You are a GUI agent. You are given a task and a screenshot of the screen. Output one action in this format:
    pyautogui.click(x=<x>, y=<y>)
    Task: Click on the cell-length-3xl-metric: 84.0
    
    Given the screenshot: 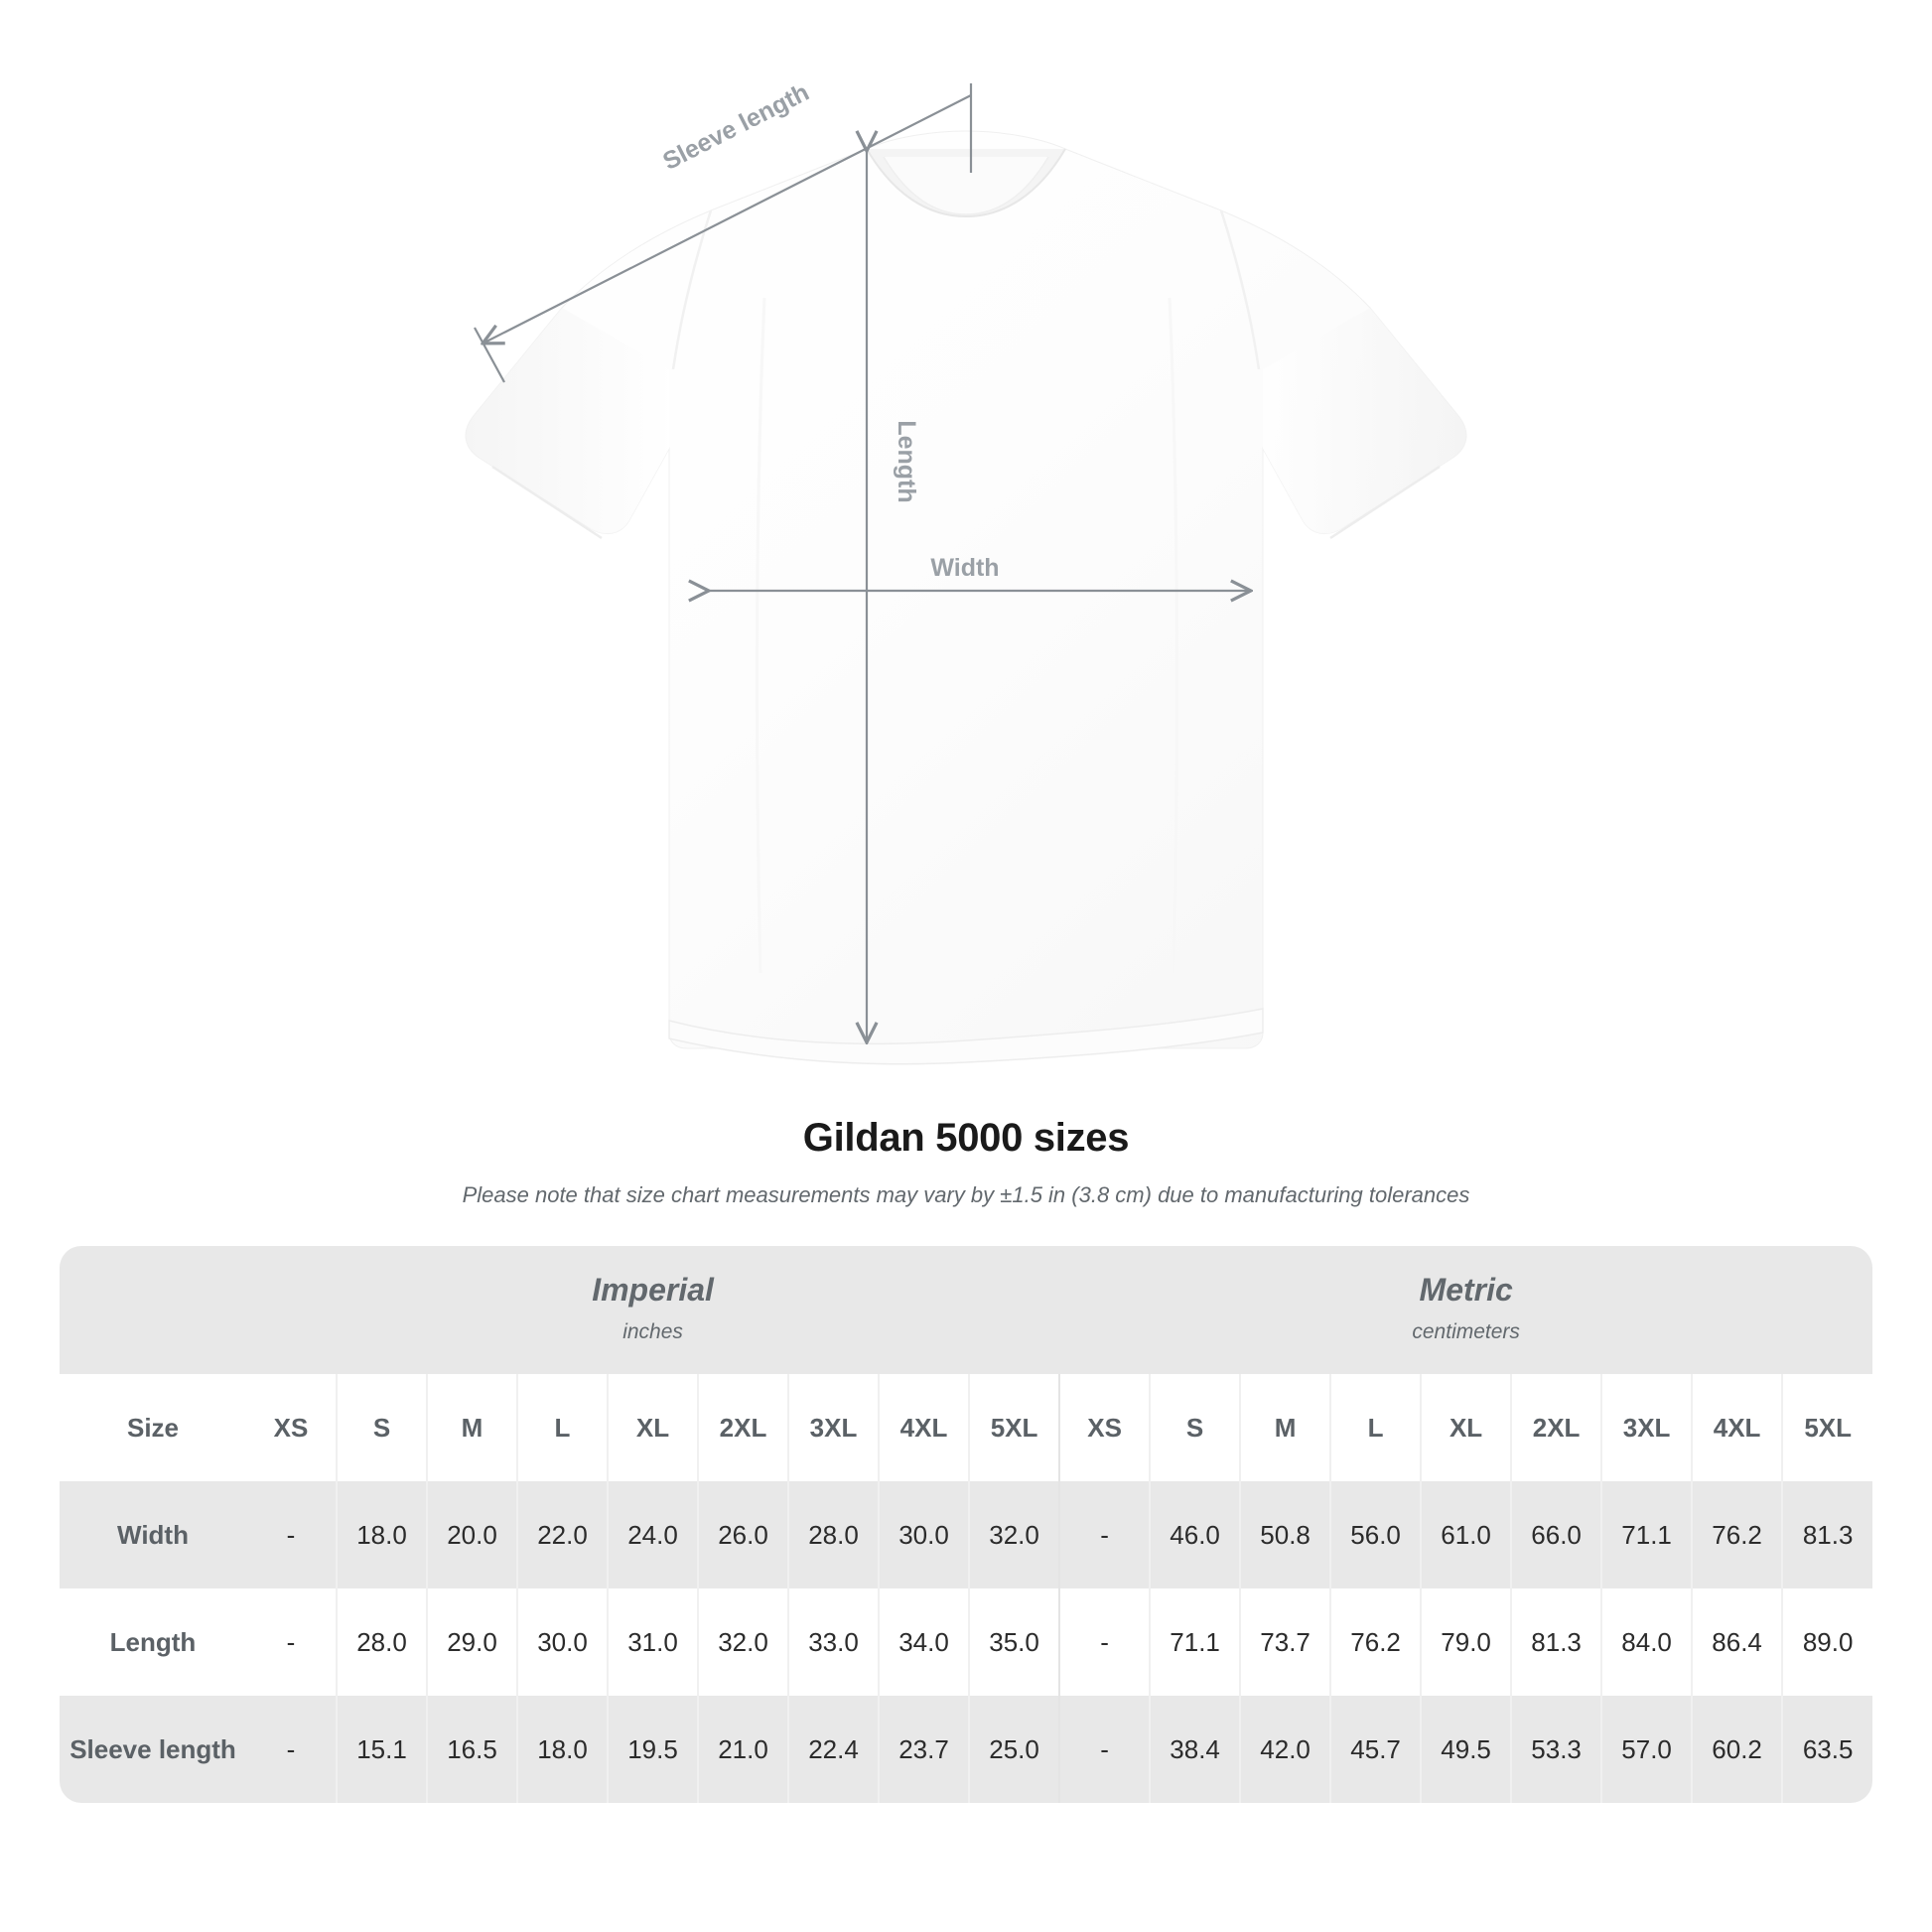 What is the action you would take?
    pyautogui.click(x=1647, y=1642)
    